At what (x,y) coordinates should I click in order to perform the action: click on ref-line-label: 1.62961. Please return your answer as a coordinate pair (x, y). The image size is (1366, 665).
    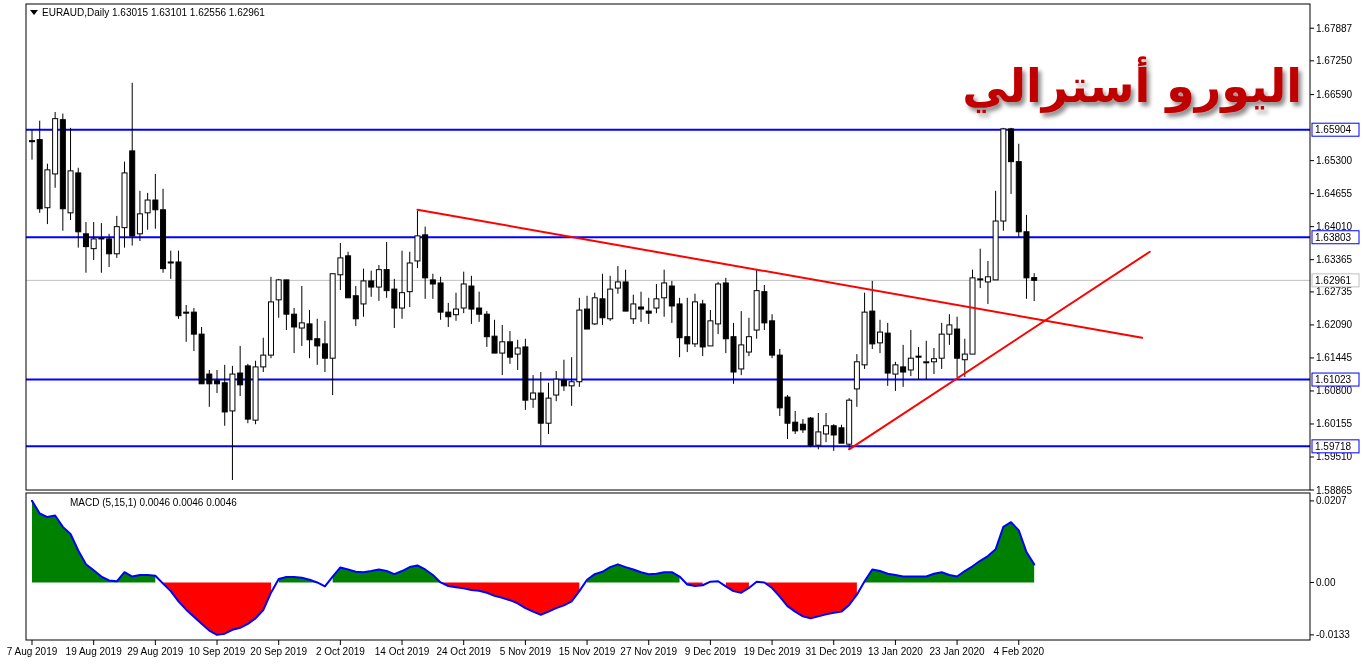
    Looking at the image, I should click on (1333, 280).